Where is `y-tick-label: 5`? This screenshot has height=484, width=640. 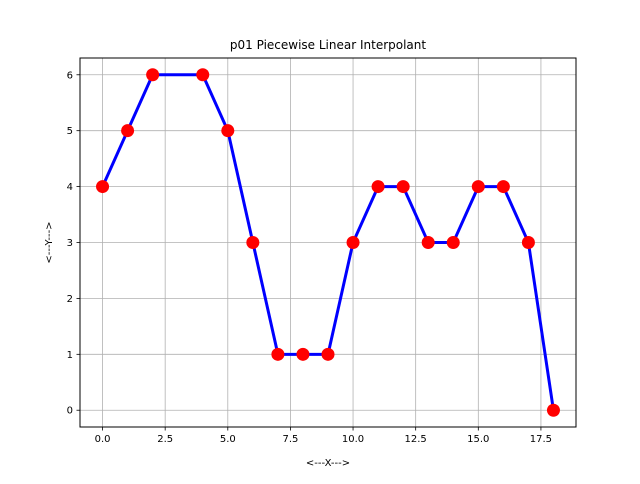 y-tick-label: 5 is located at coordinates (70, 131).